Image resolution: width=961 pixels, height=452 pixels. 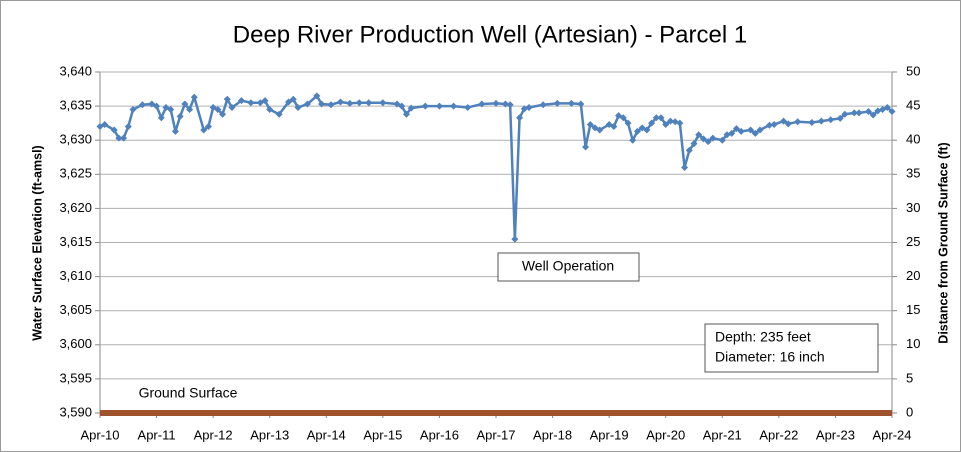 I want to click on x-tick-label: Apr-21, so click(x=722, y=434).